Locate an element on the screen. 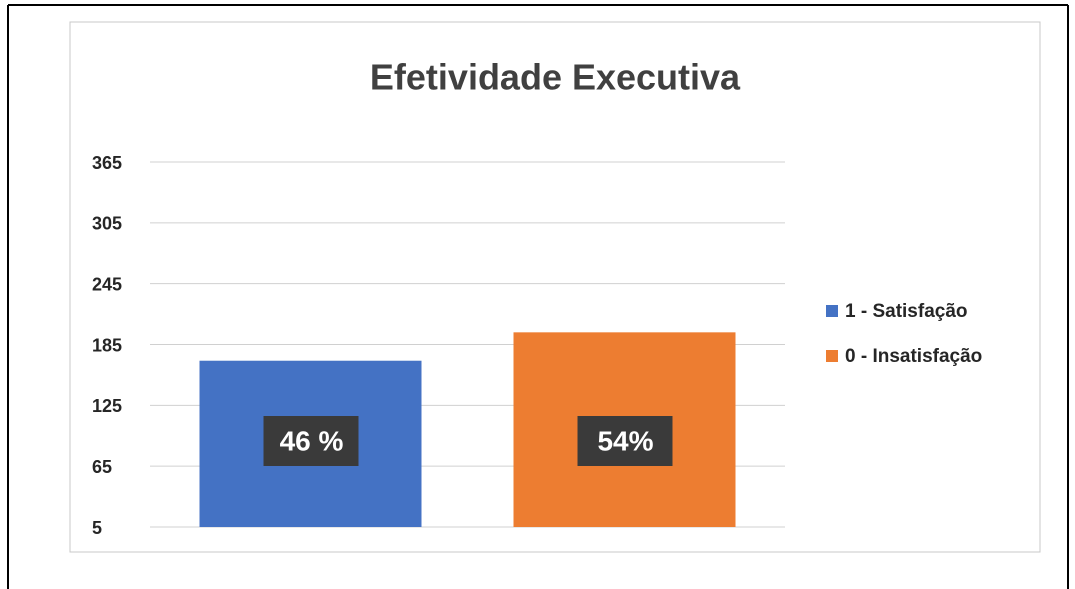  y-tick-label: 125 is located at coordinates (107, 406).